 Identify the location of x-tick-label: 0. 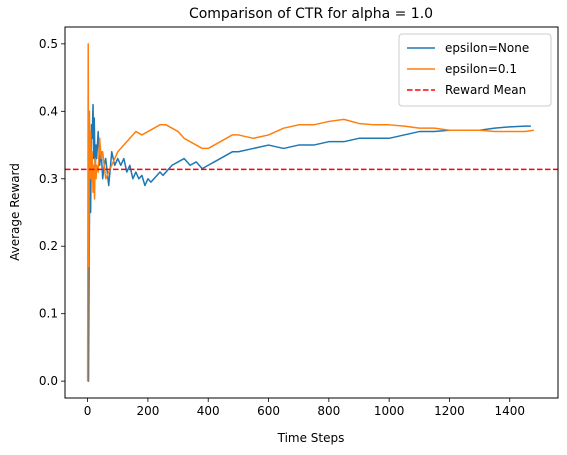
(88, 411).